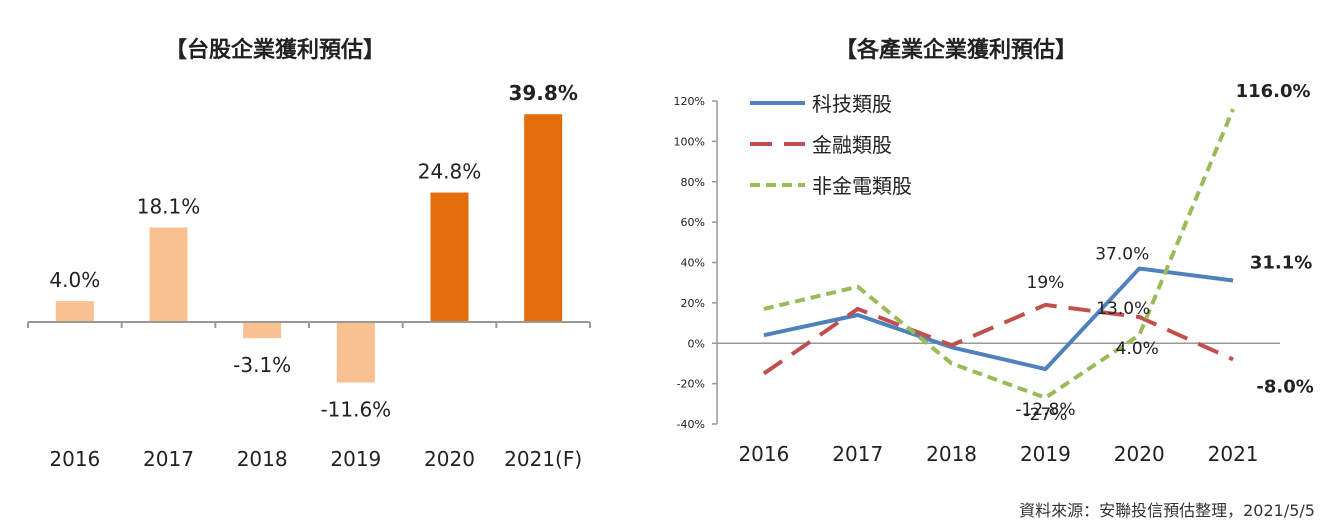 Image resolution: width=1335 pixels, height=531 pixels. I want to click on bar-data-label: -3.1%, so click(262, 365).